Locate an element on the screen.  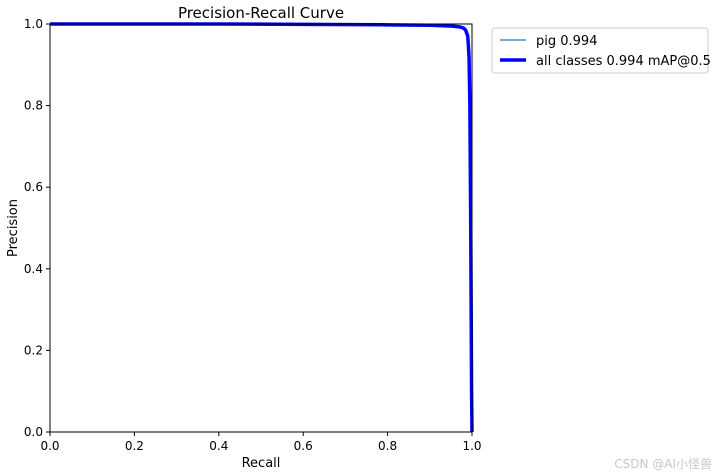
chart-title: Precision-Recall Curve is located at coordinates (261, 13).